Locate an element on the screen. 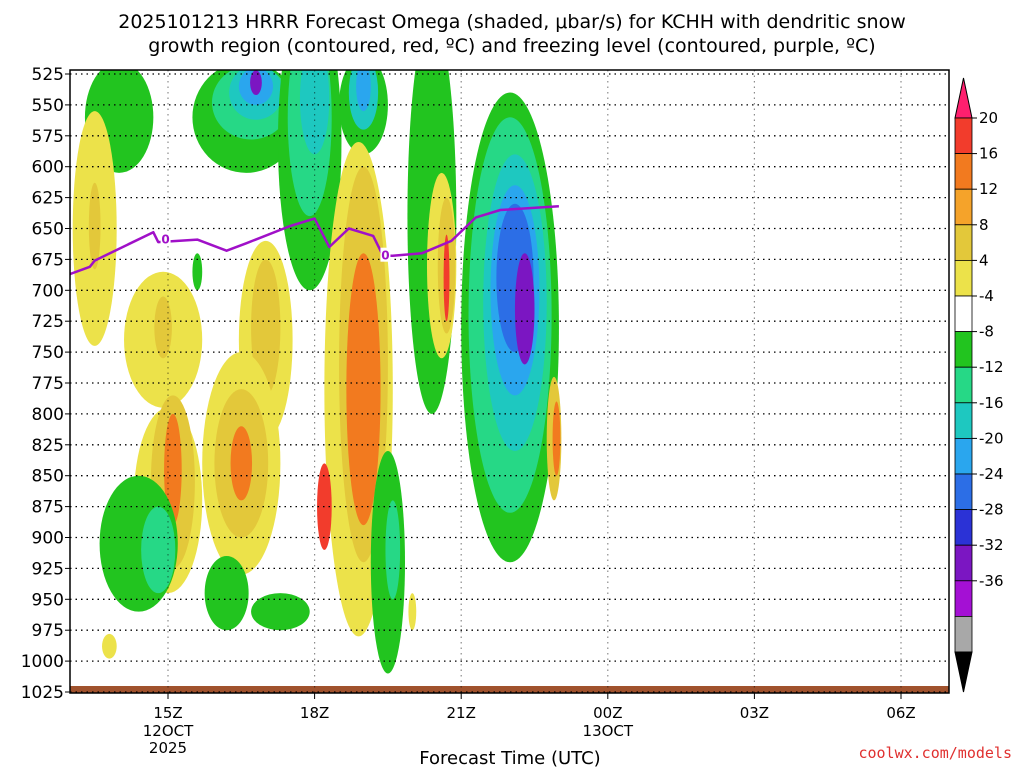 Image resolution: width=1024 pixels, height=768 pixels. colorbar-bottom-arrow is located at coordinates (963, 672).